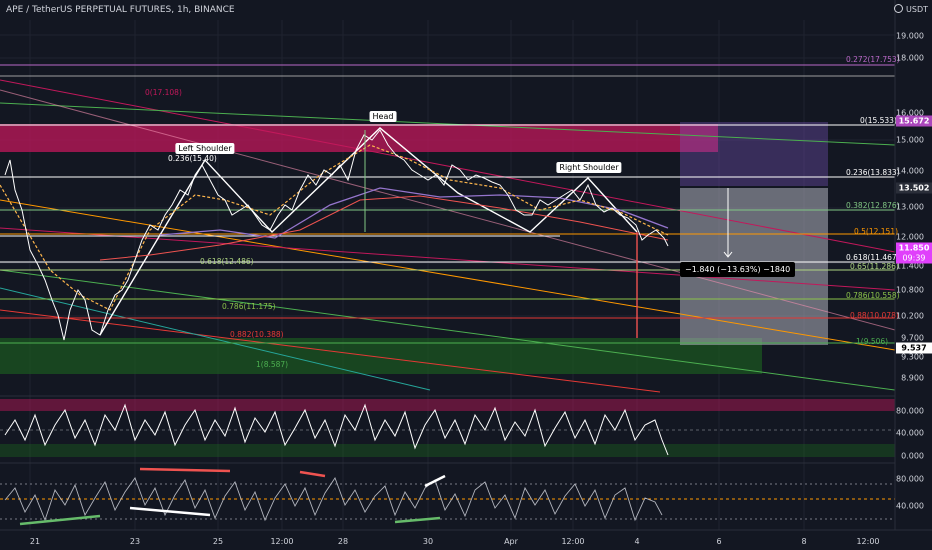 The width and height of the screenshot is (932, 550). I want to click on countdown-tag: 09:39, so click(914, 258).